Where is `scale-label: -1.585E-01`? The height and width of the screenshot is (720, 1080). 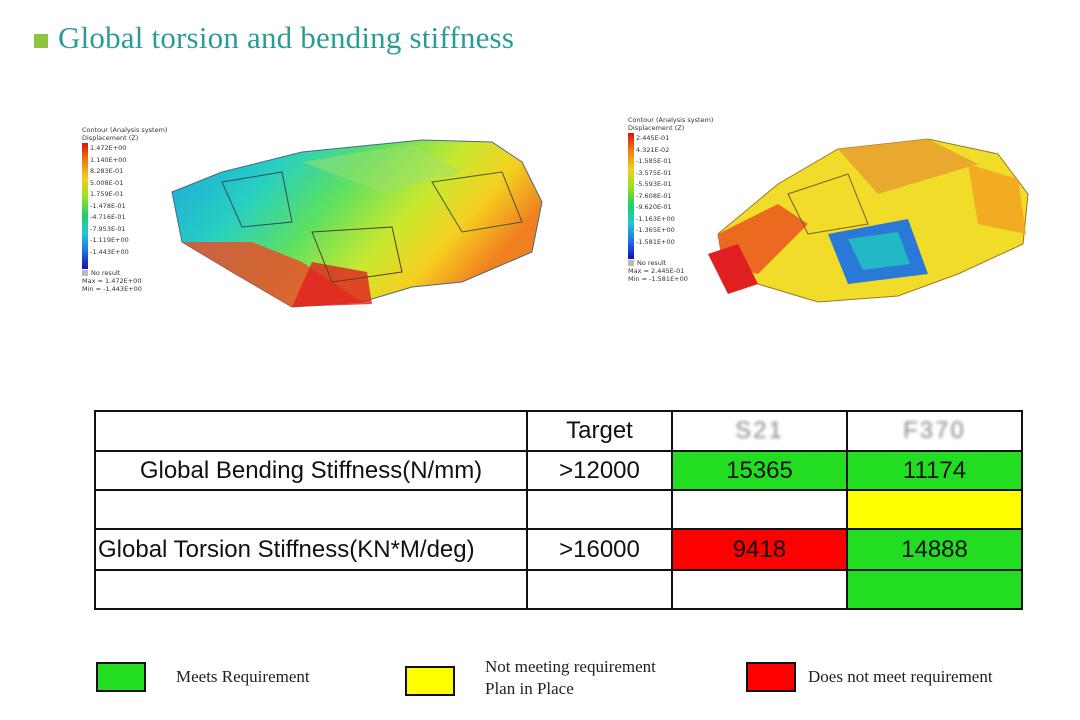
scale-label: -1.585E-01 is located at coordinates (654, 161).